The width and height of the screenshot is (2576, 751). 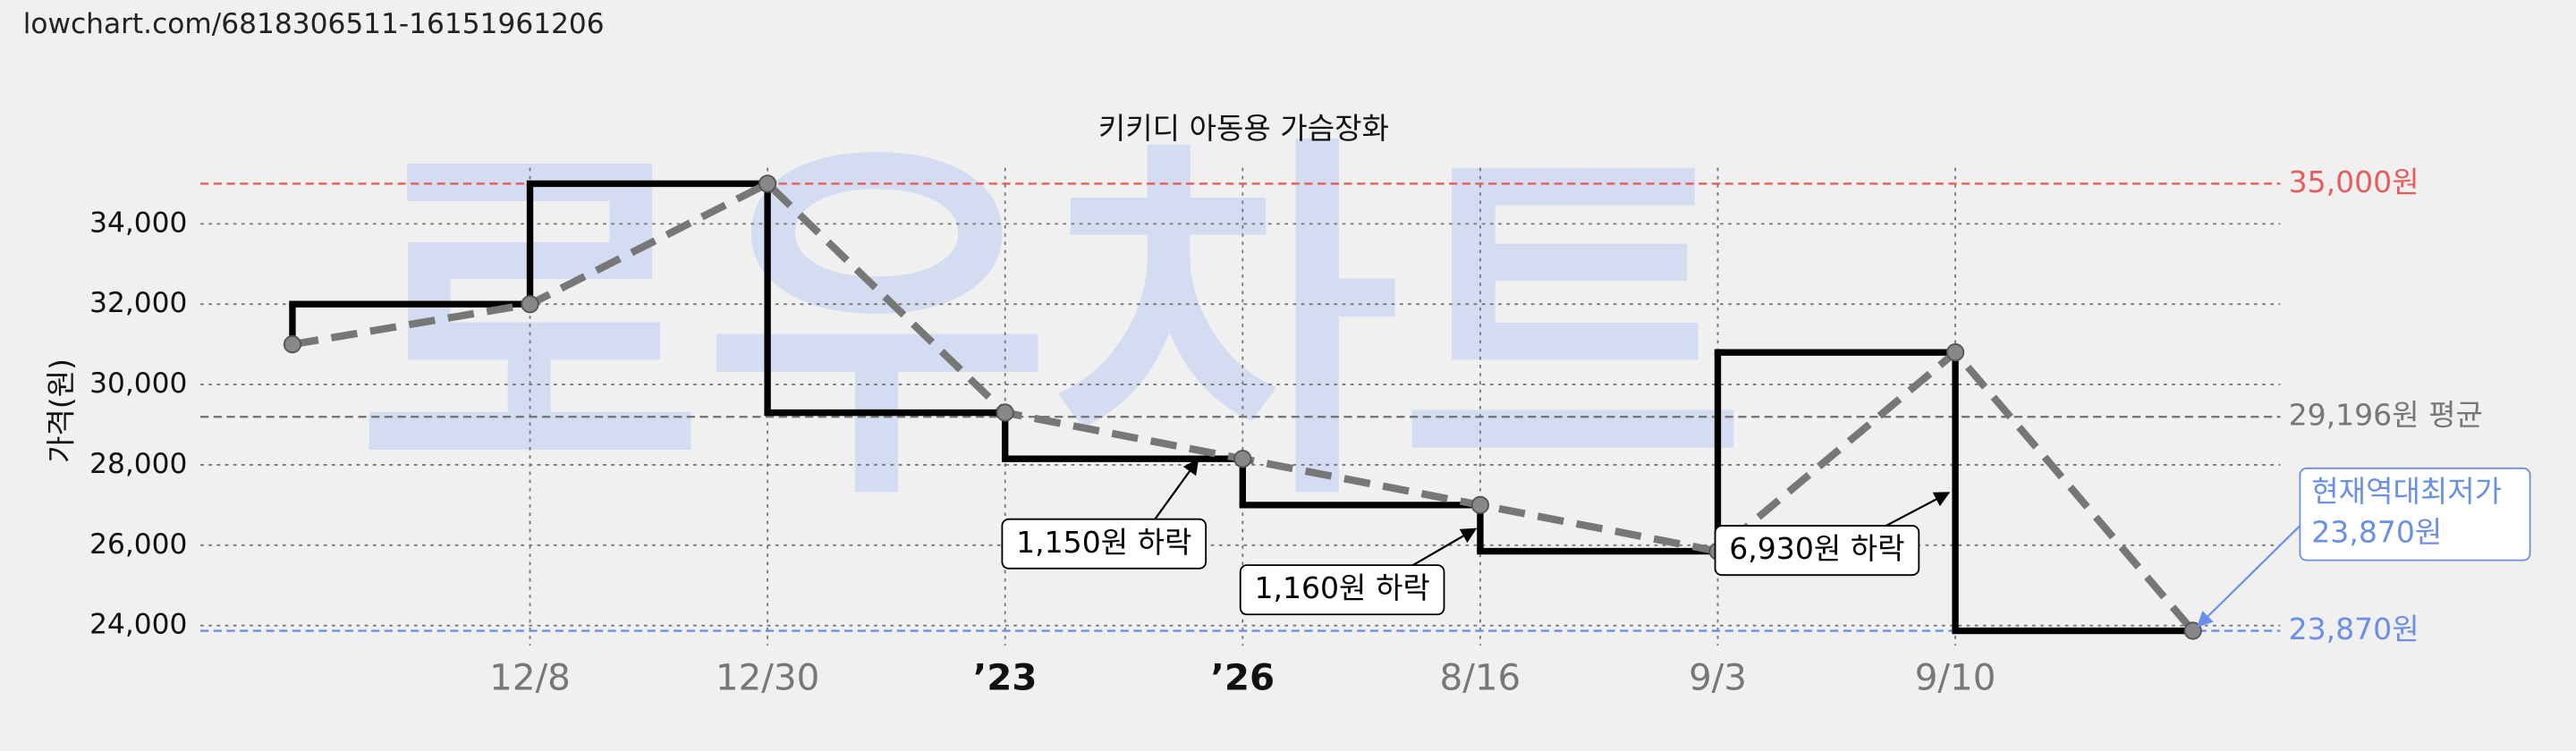 I want to click on x-tick-label: 8/16, so click(x=1480, y=677).